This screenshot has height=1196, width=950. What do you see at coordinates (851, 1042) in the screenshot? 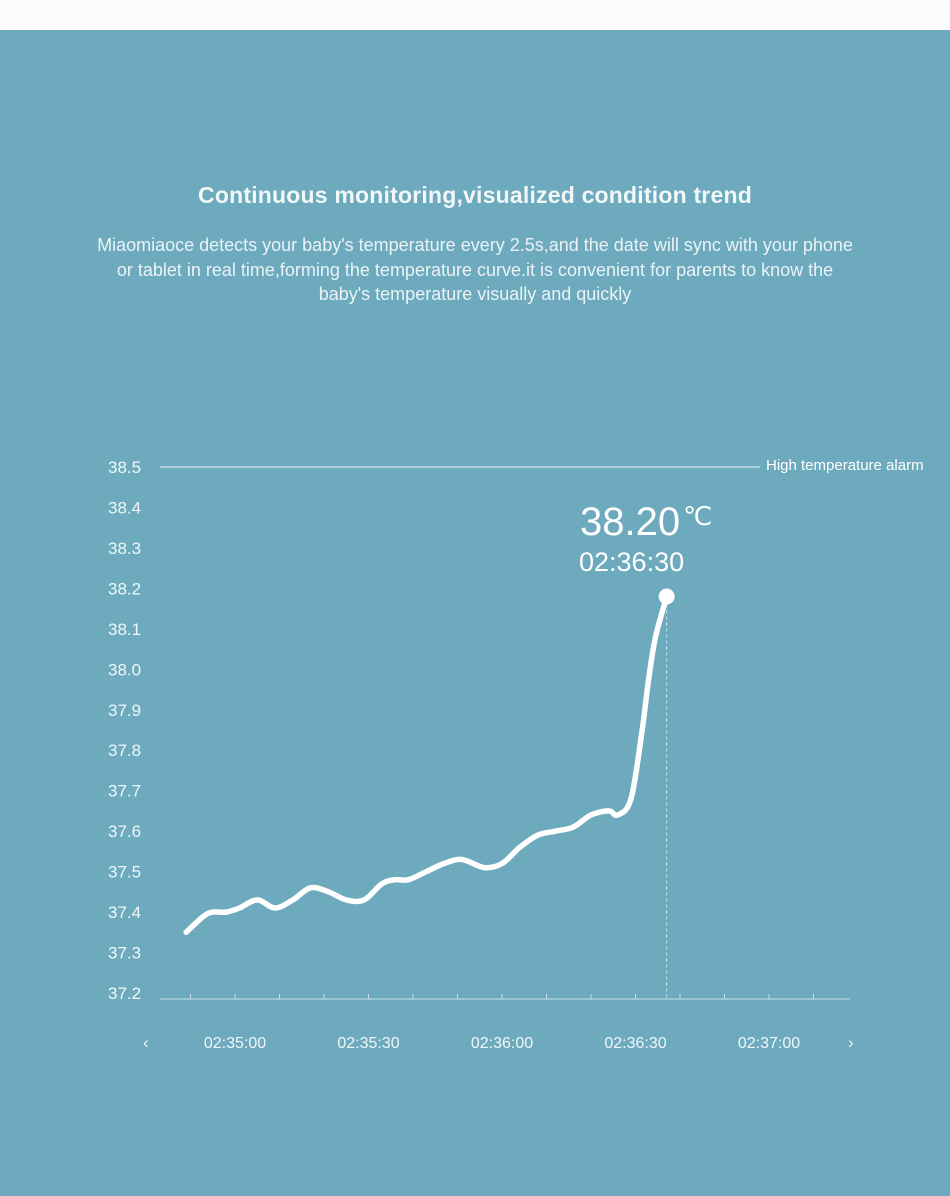
I see `next-arrow-icon: ›` at bounding box center [851, 1042].